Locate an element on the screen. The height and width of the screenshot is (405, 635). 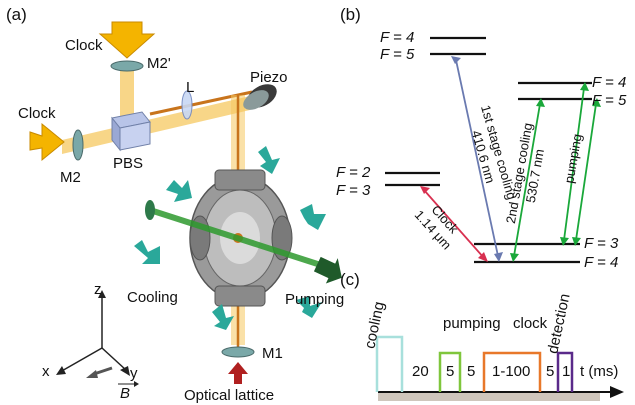
optical-lattice-label: Optical lattice is located at coordinates (229, 395).